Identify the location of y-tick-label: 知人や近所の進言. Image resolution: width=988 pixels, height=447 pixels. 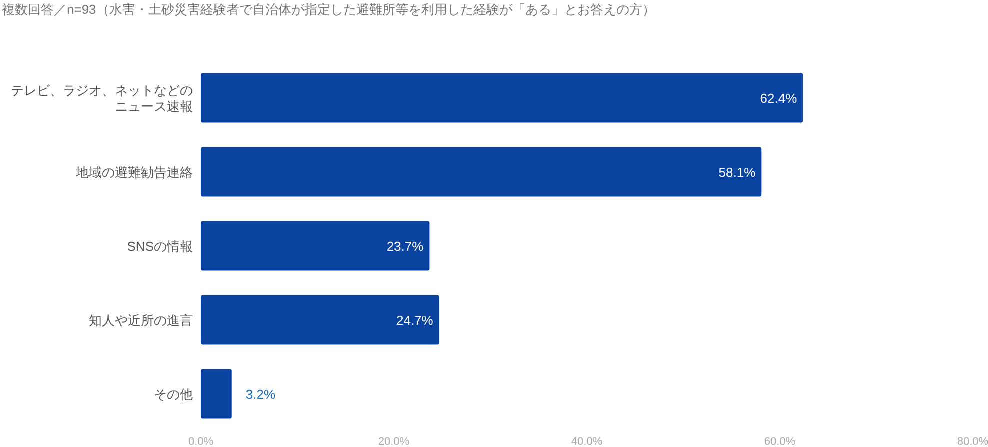
(141, 320).